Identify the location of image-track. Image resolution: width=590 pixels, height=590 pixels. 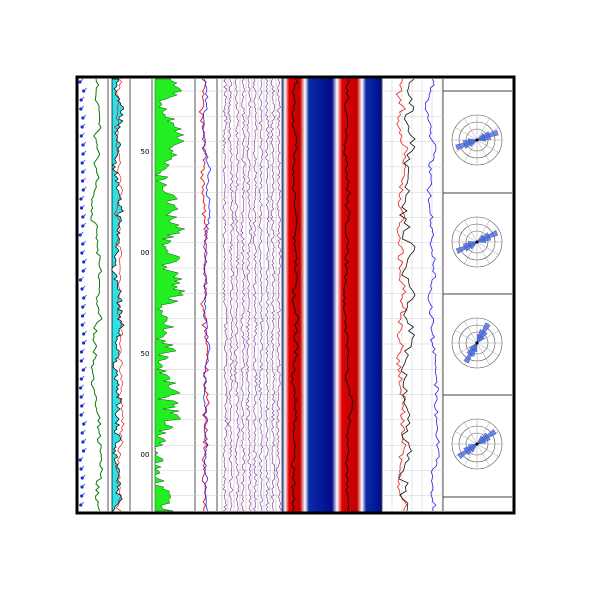
(332, 295).